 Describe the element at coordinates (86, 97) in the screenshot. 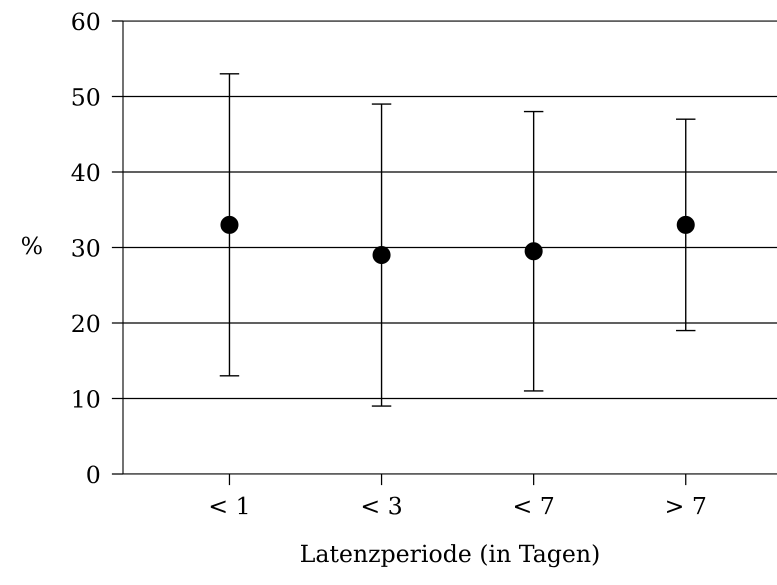

I see `y-tick-label: 50` at that location.